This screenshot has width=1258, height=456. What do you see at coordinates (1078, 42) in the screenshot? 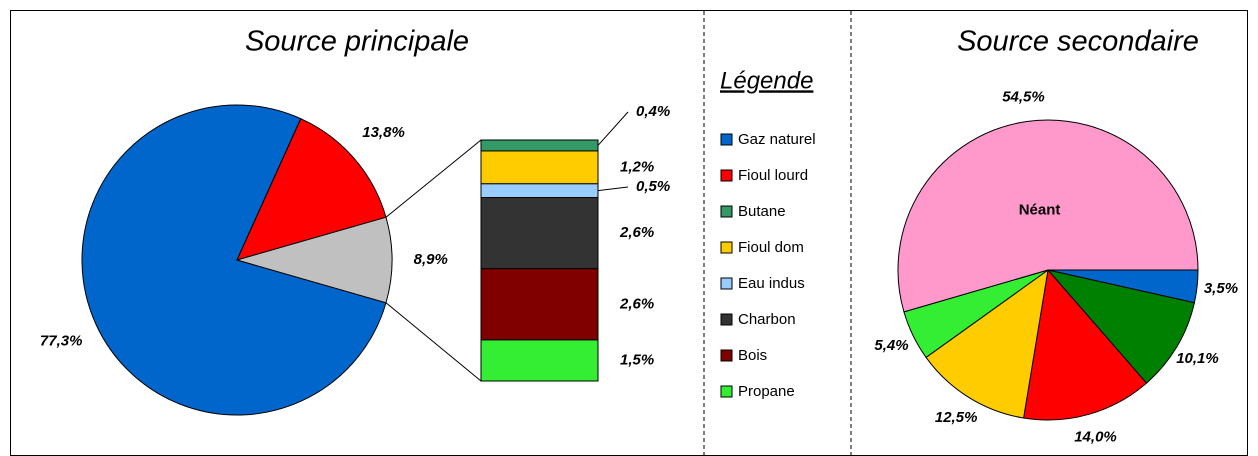
I see `chart-title: Source secondaire` at bounding box center [1078, 42].